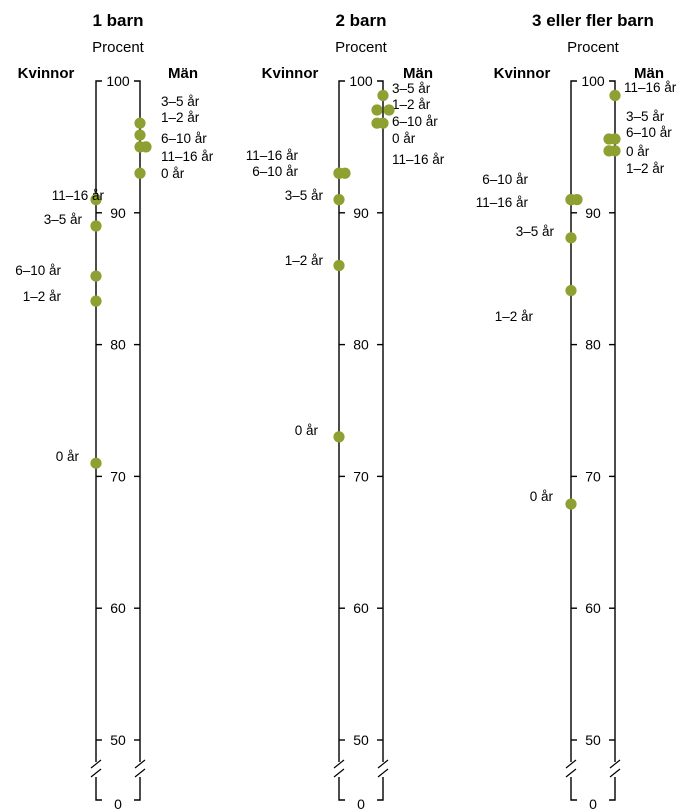  Describe the element at coordinates (360, 20) in the screenshot. I see `panel-title: 2 barn` at that location.